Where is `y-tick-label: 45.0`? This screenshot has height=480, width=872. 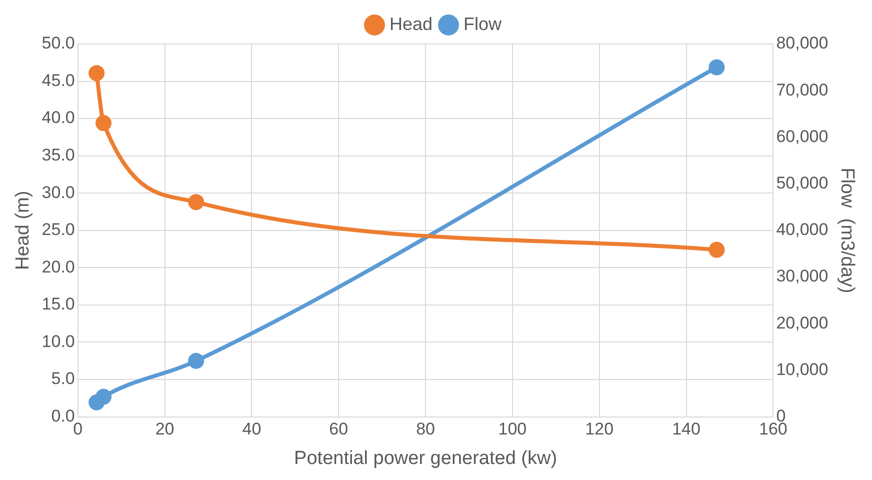 y-tick-label: 45.0 is located at coordinates (58, 80).